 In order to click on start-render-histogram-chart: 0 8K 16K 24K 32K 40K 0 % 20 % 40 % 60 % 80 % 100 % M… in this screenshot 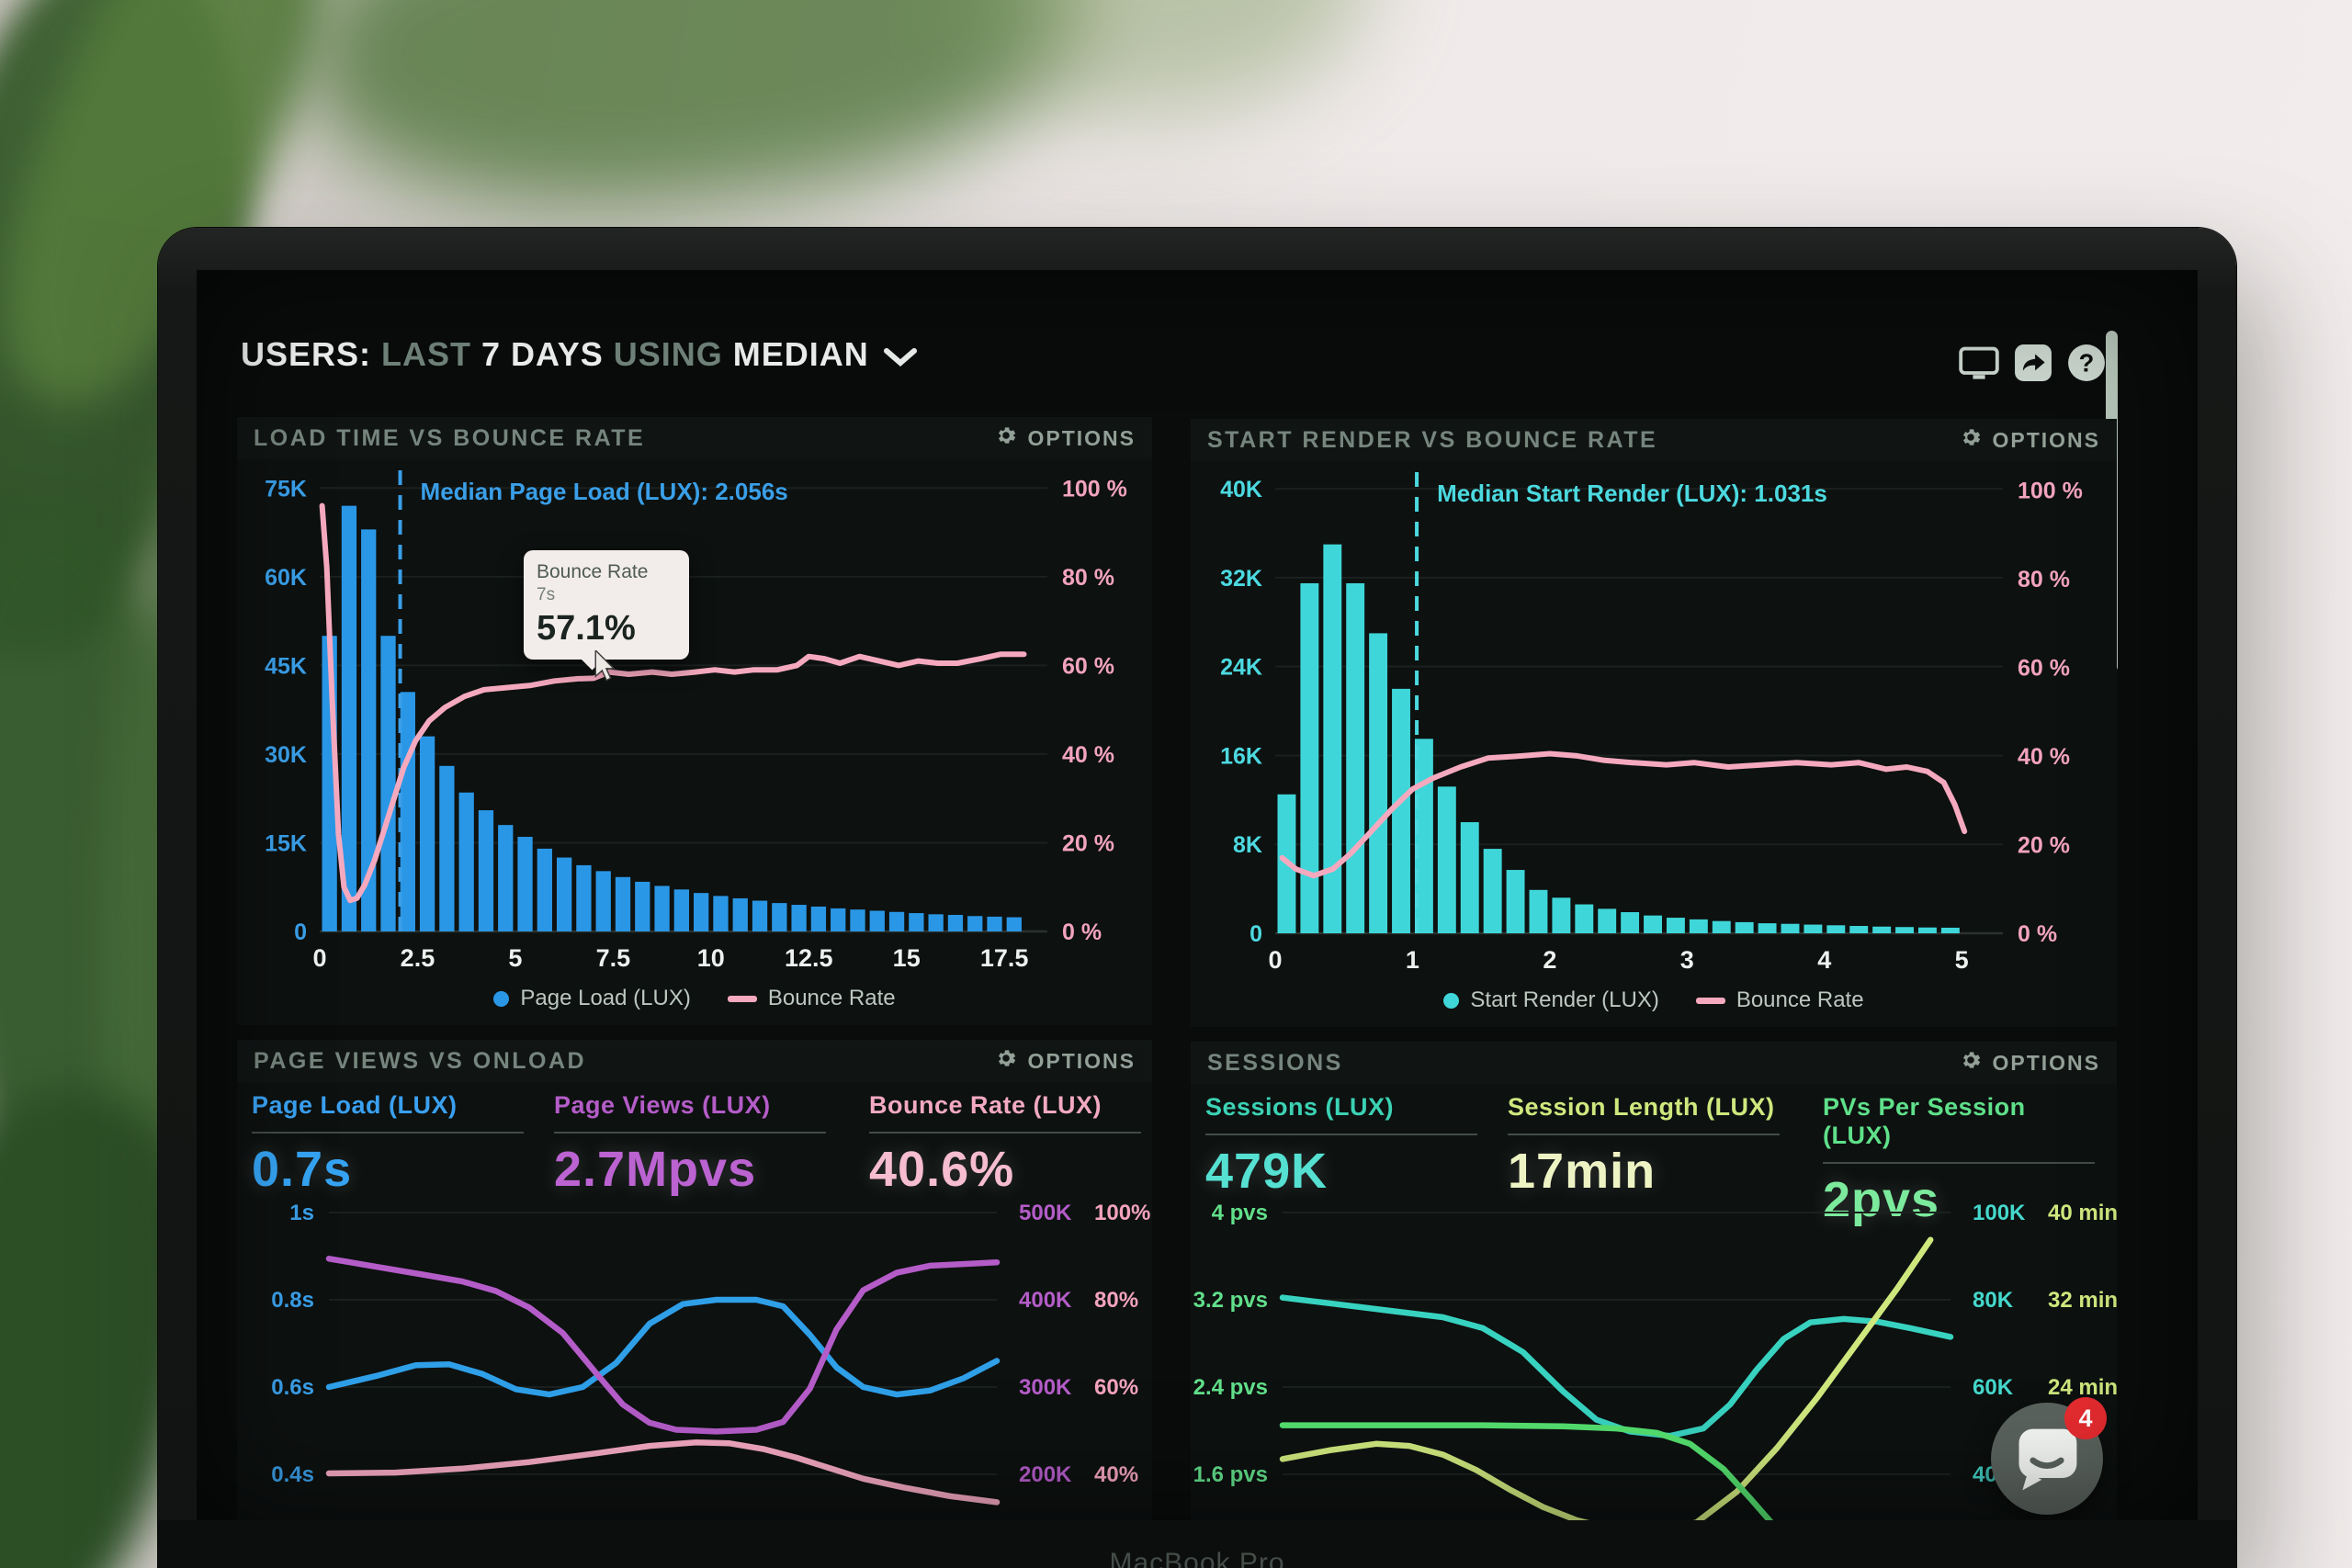, I will do `click(1654, 722)`.